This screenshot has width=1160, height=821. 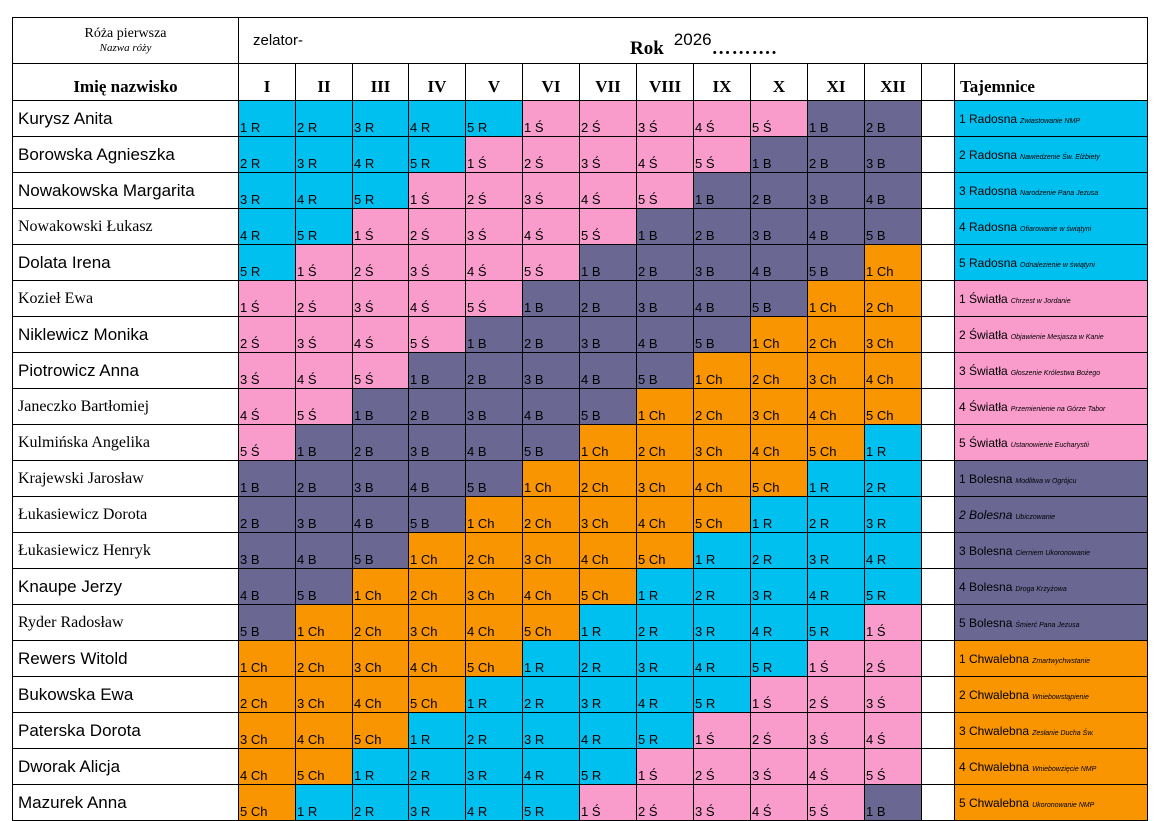 I want to click on year-dots: ………., so click(x=744, y=48).